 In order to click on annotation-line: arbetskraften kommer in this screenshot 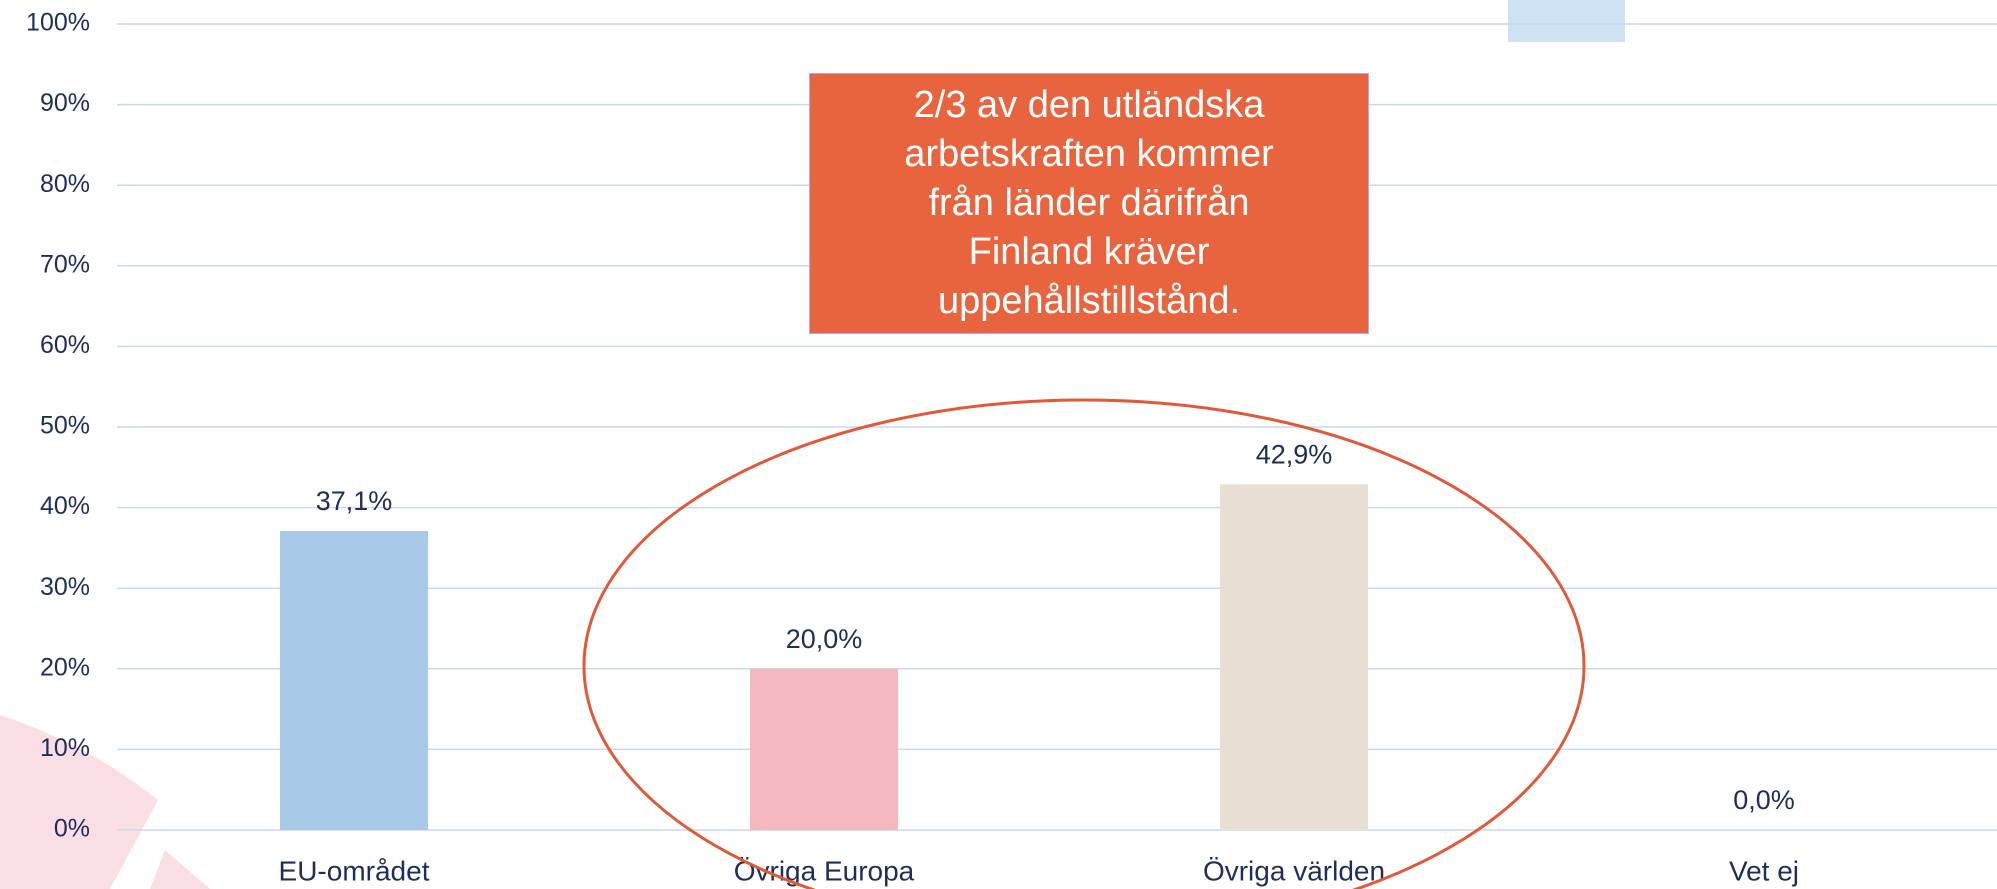, I will do `click(1089, 154)`.